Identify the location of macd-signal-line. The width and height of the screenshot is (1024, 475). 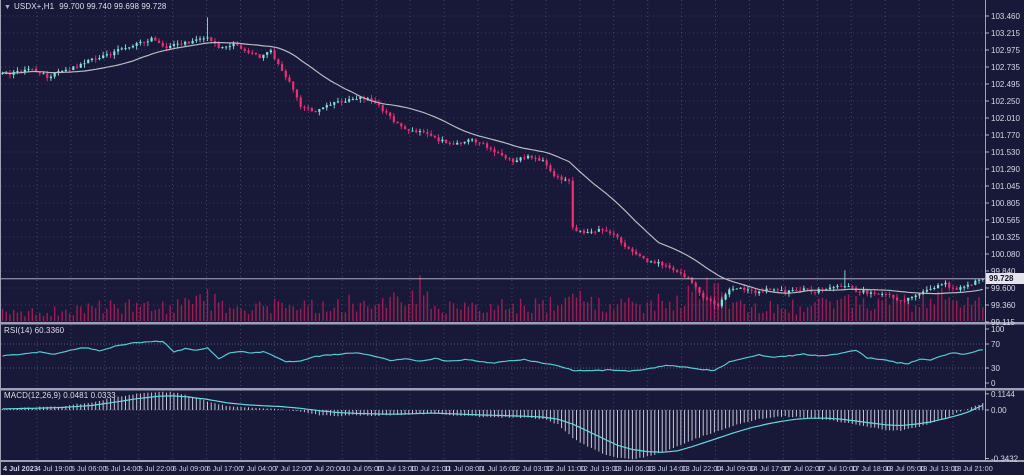
(493, 424).